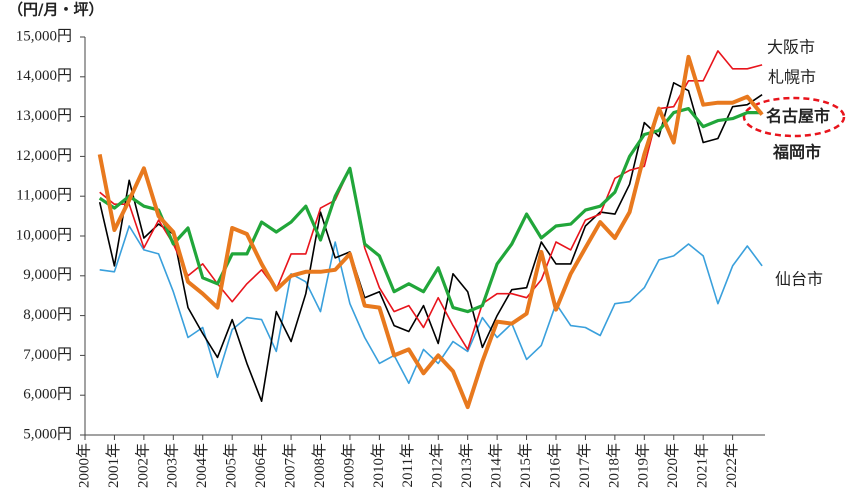 The image size is (858, 503). What do you see at coordinates (799, 279) in the screenshot?
I see `series-label: 仙台市` at bounding box center [799, 279].